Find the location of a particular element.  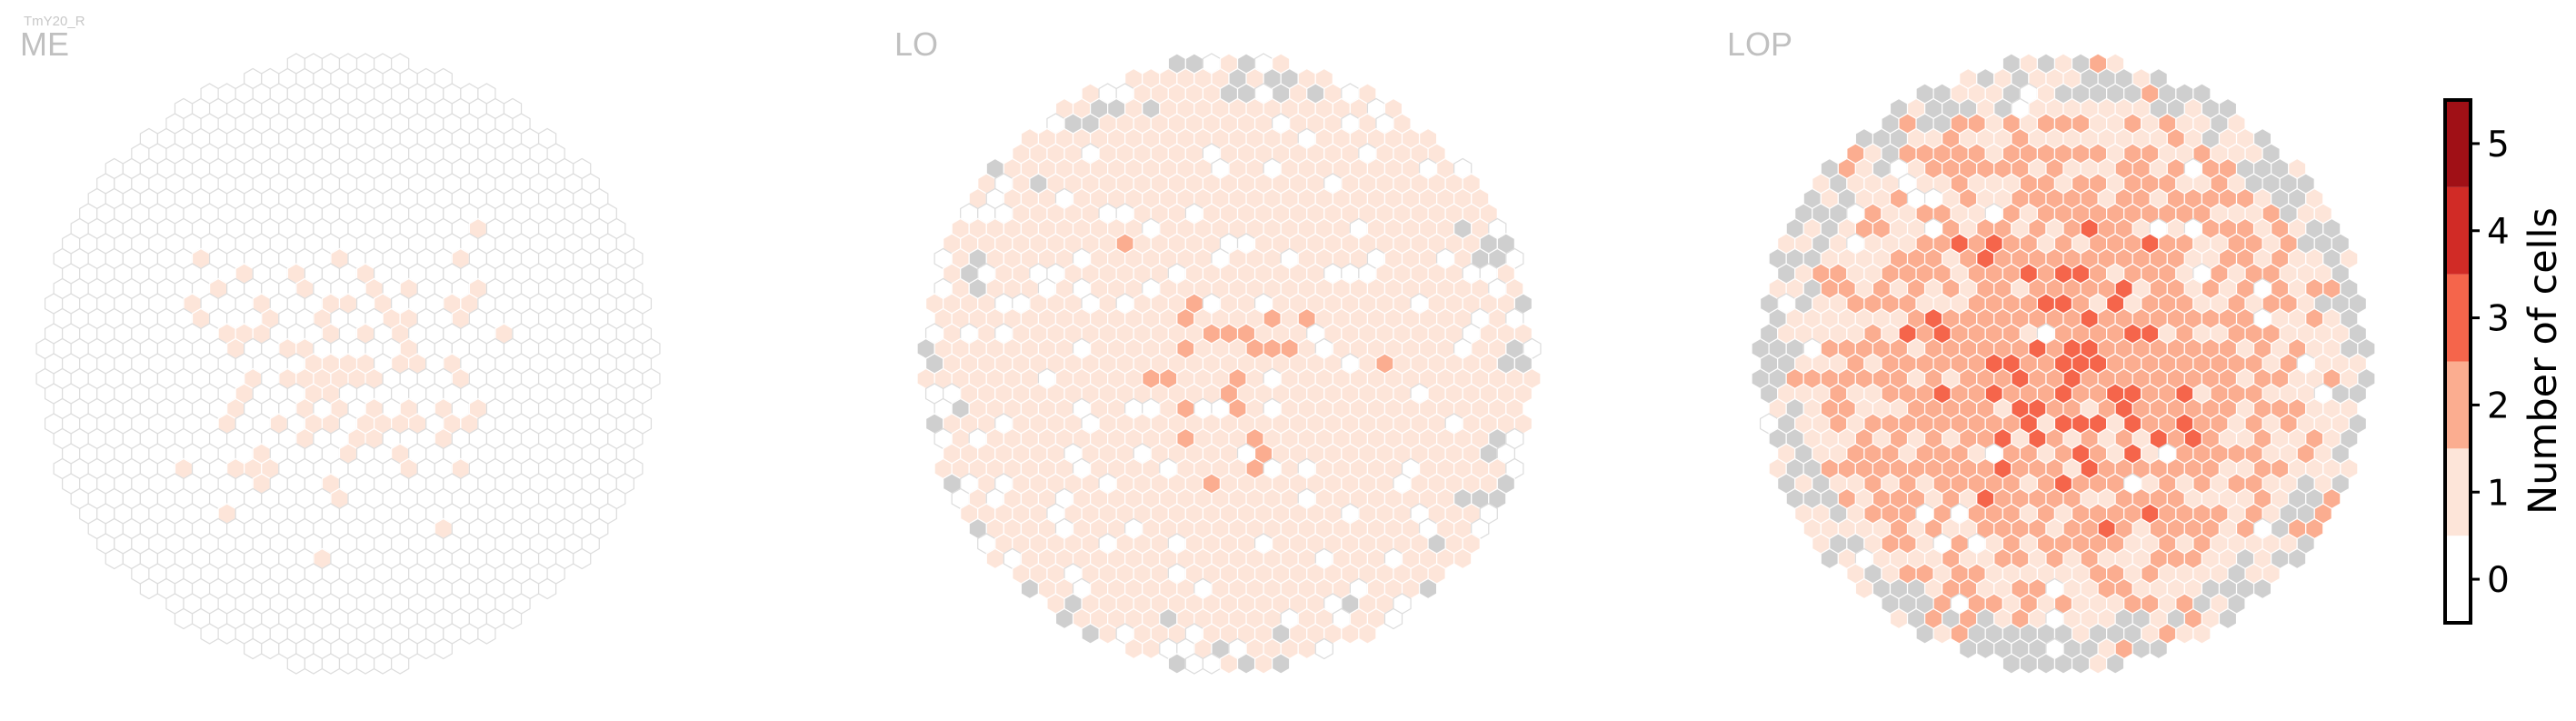

colorbar-label: Number of cells is located at coordinates (2543, 361).